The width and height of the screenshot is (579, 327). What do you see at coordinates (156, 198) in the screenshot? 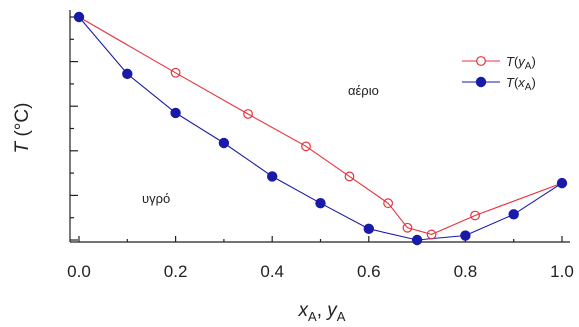
I see `region-label-liquid: υγρό` at bounding box center [156, 198].